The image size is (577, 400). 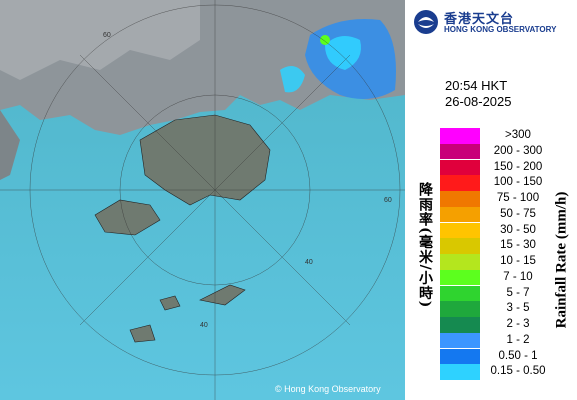 I want to click on legend-label: >300, so click(x=518, y=135).